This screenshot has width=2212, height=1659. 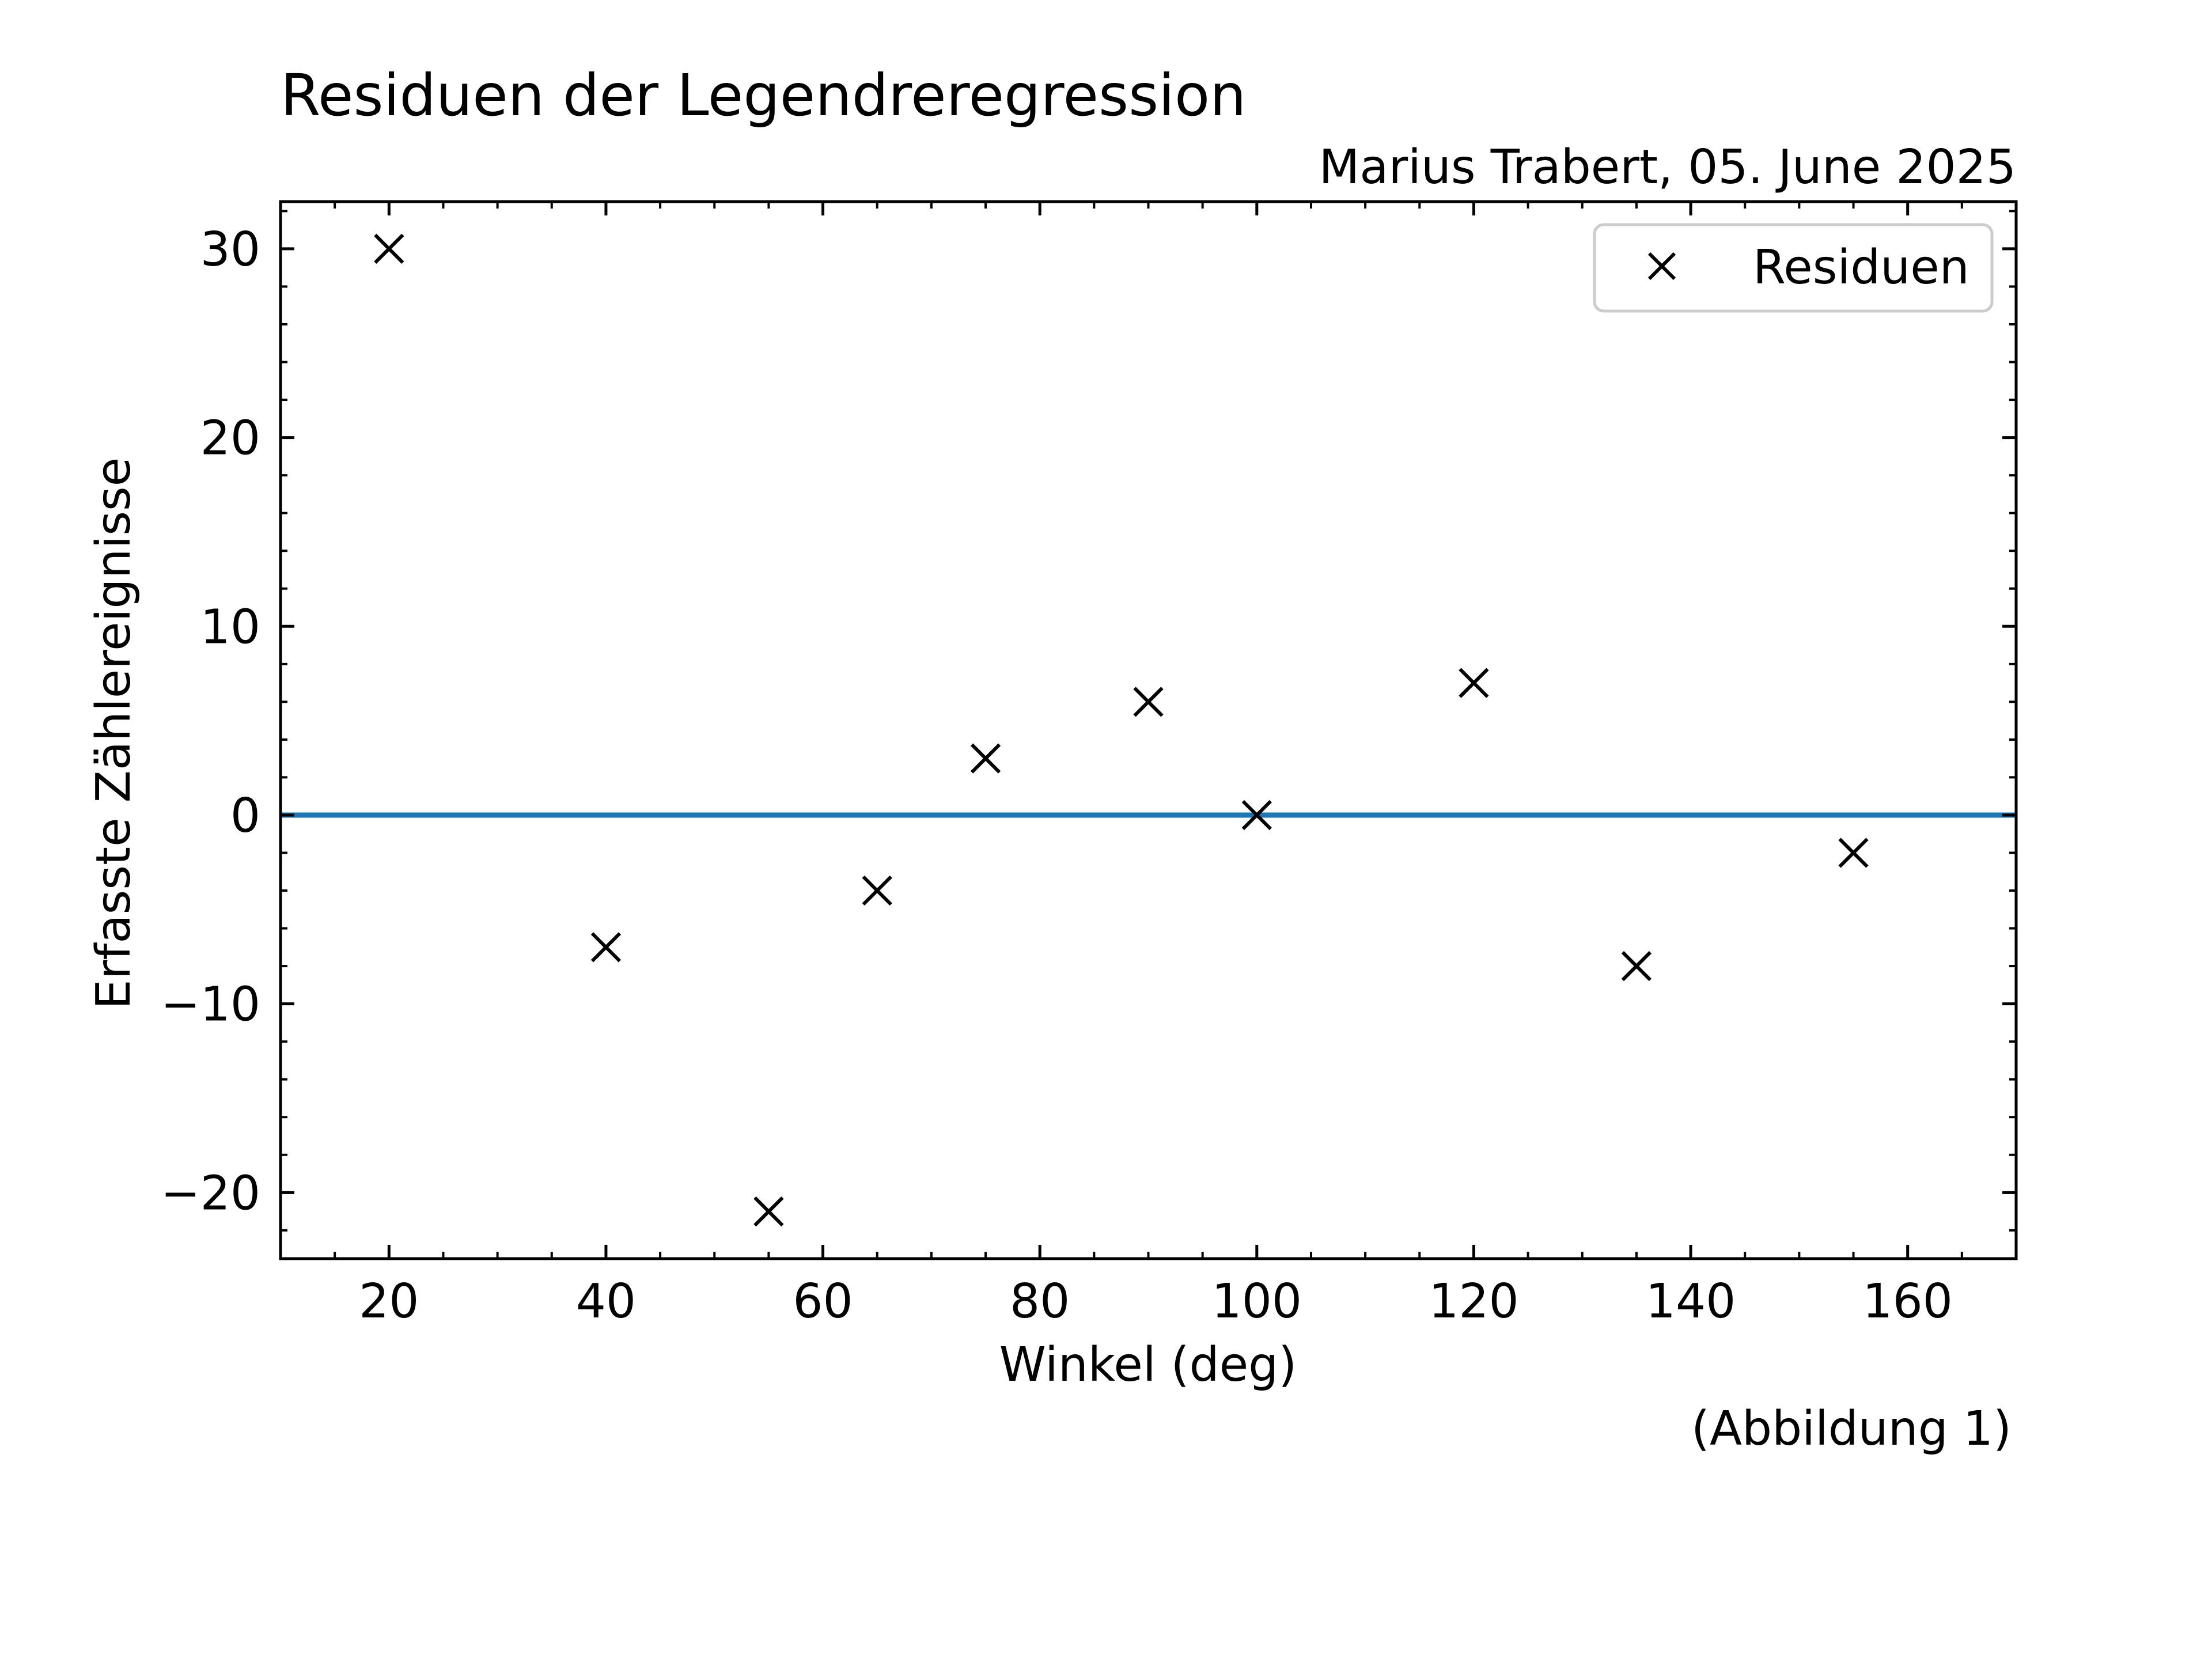 I want to click on y-tick-label: −10, so click(x=210, y=1005).